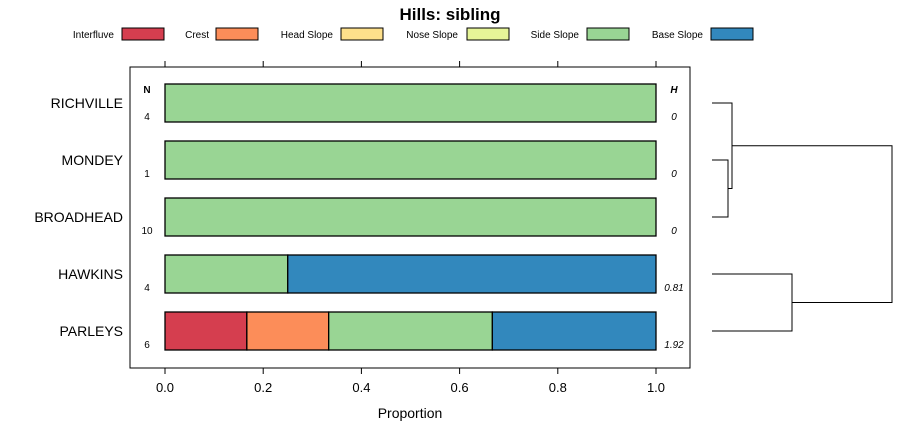 This screenshot has width=900, height=440. What do you see at coordinates (93, 160) in the screenshot?
I see `category-label: MONDEY` at bounding box center [93, 160].